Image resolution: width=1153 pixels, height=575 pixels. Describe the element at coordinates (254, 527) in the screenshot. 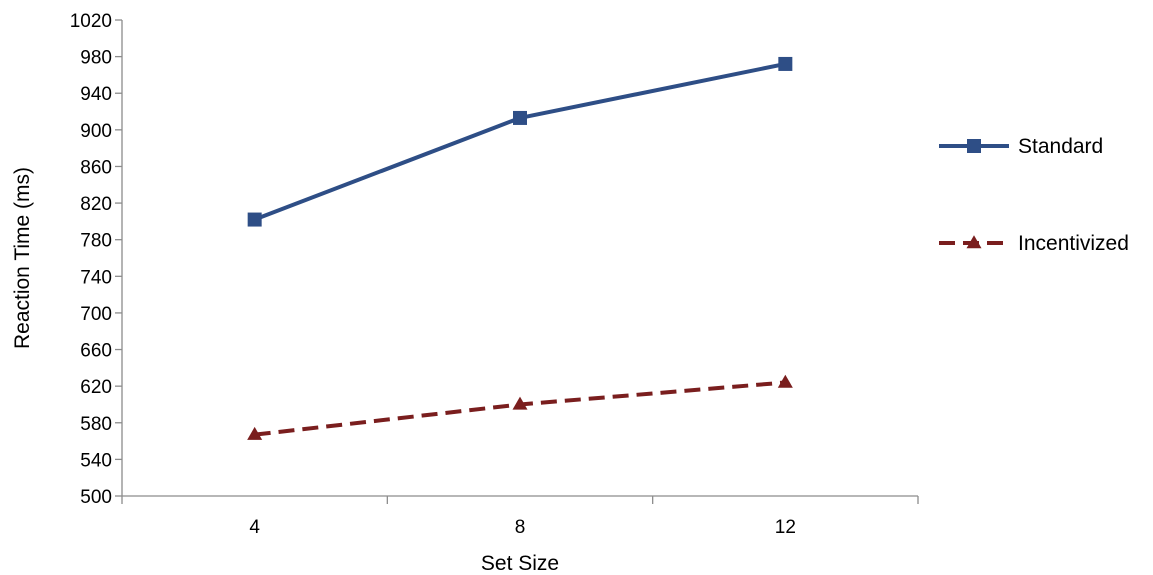

I see `x-tick-label: 4` at that location.